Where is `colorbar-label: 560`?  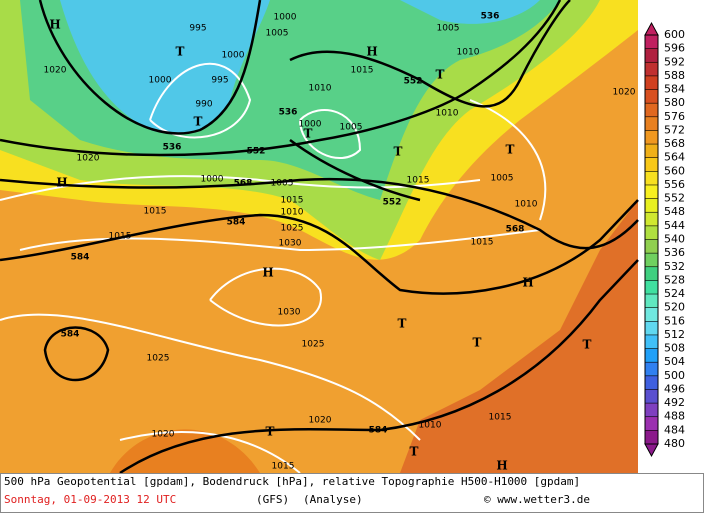
colorbar-label: 560 is located at coordinates (674, 170).